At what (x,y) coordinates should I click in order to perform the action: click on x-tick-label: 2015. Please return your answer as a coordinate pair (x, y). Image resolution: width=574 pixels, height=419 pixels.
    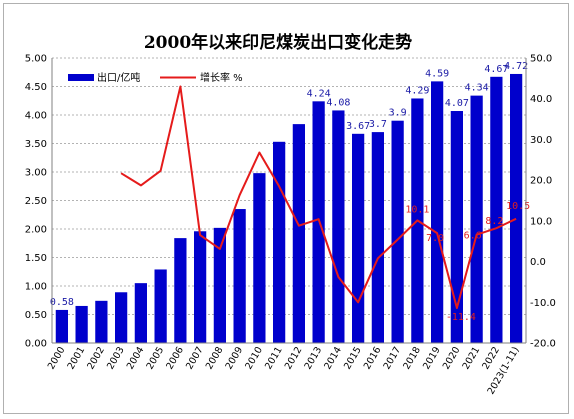
    Looking at the image, I should click on (353, 358).